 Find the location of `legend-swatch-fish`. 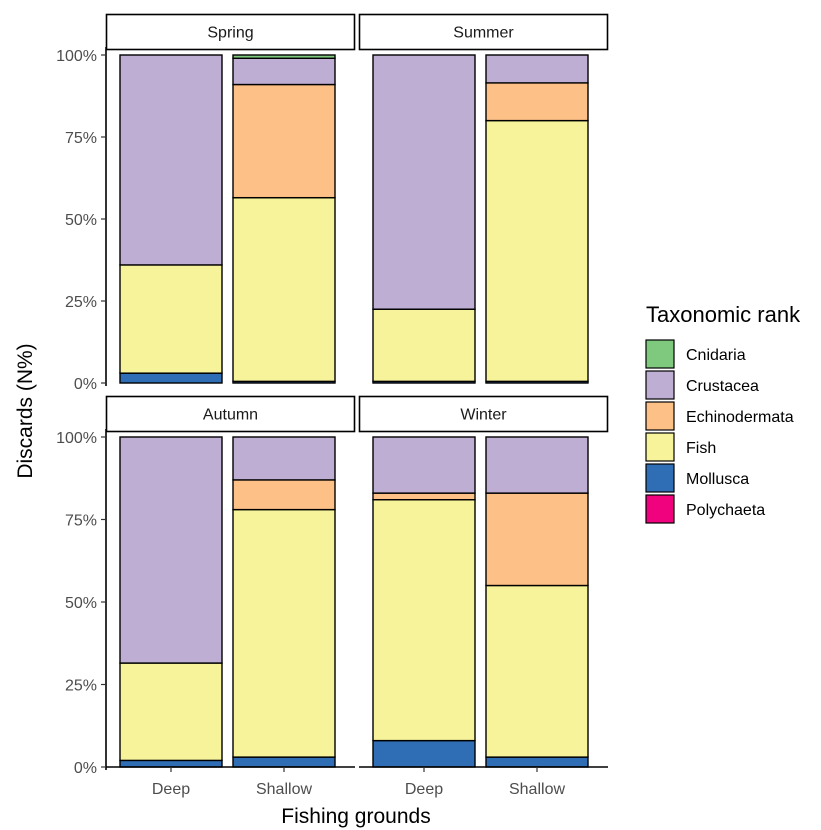

legend-swatch-fish is located at coordinates (660, 447).